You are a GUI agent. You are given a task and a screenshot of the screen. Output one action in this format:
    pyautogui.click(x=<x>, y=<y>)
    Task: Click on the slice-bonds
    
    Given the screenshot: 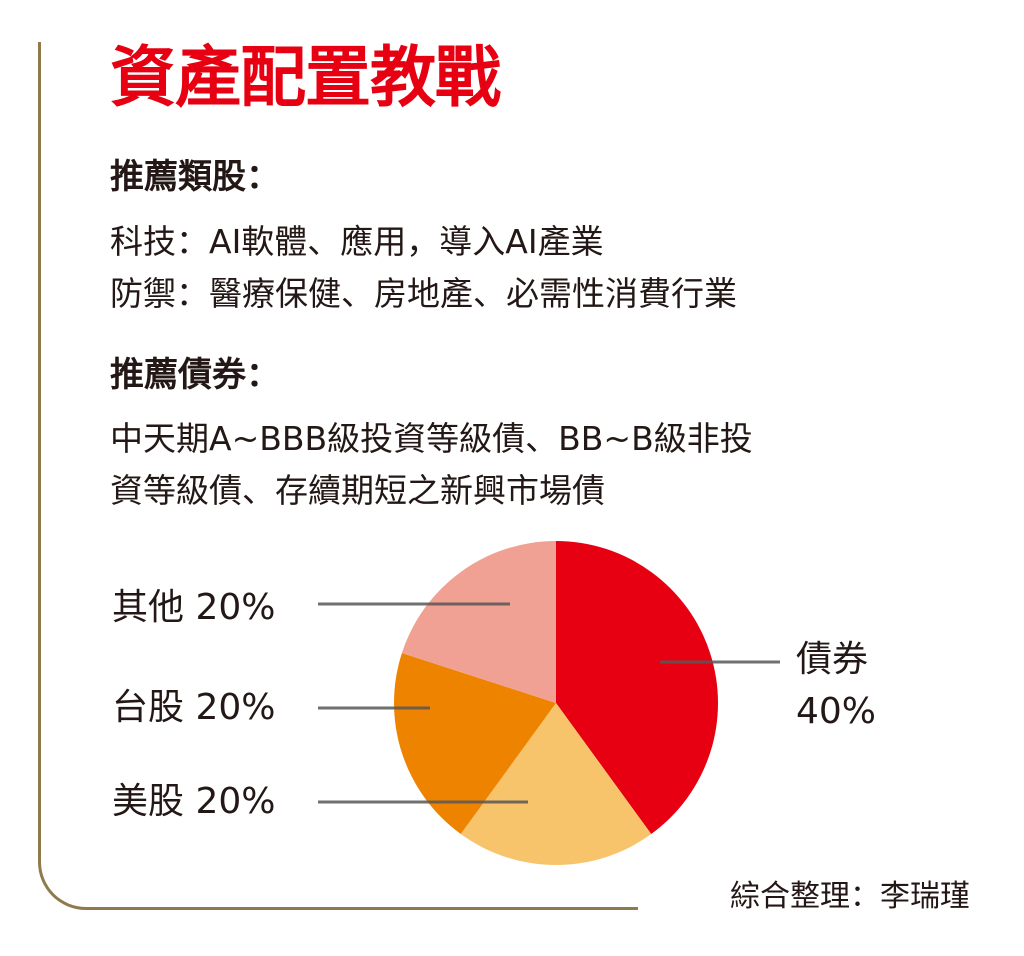 What is the action you would take?
    pyautogui.click(x=637, y=688)
    